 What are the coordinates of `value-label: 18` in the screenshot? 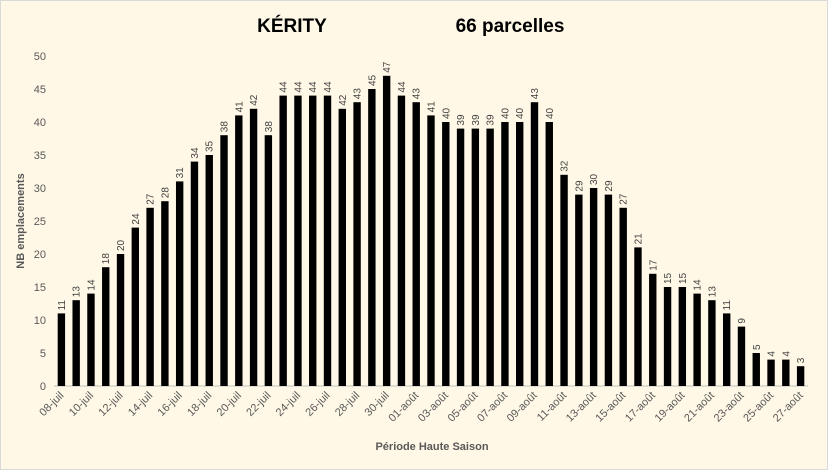 It's located at (106, 259).